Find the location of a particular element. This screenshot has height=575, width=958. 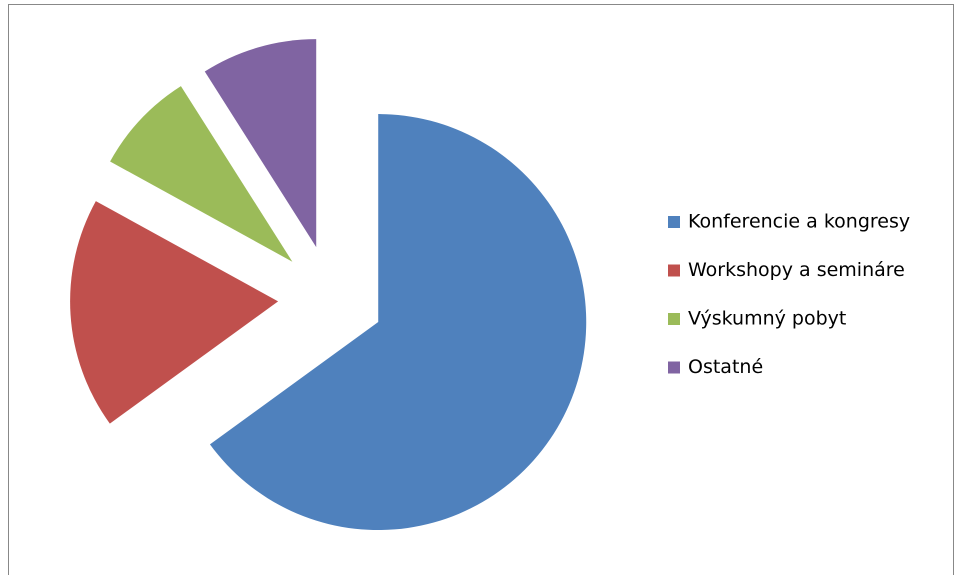

legend-label: Konferencie a kongresy is located at coordinates (799, 222).